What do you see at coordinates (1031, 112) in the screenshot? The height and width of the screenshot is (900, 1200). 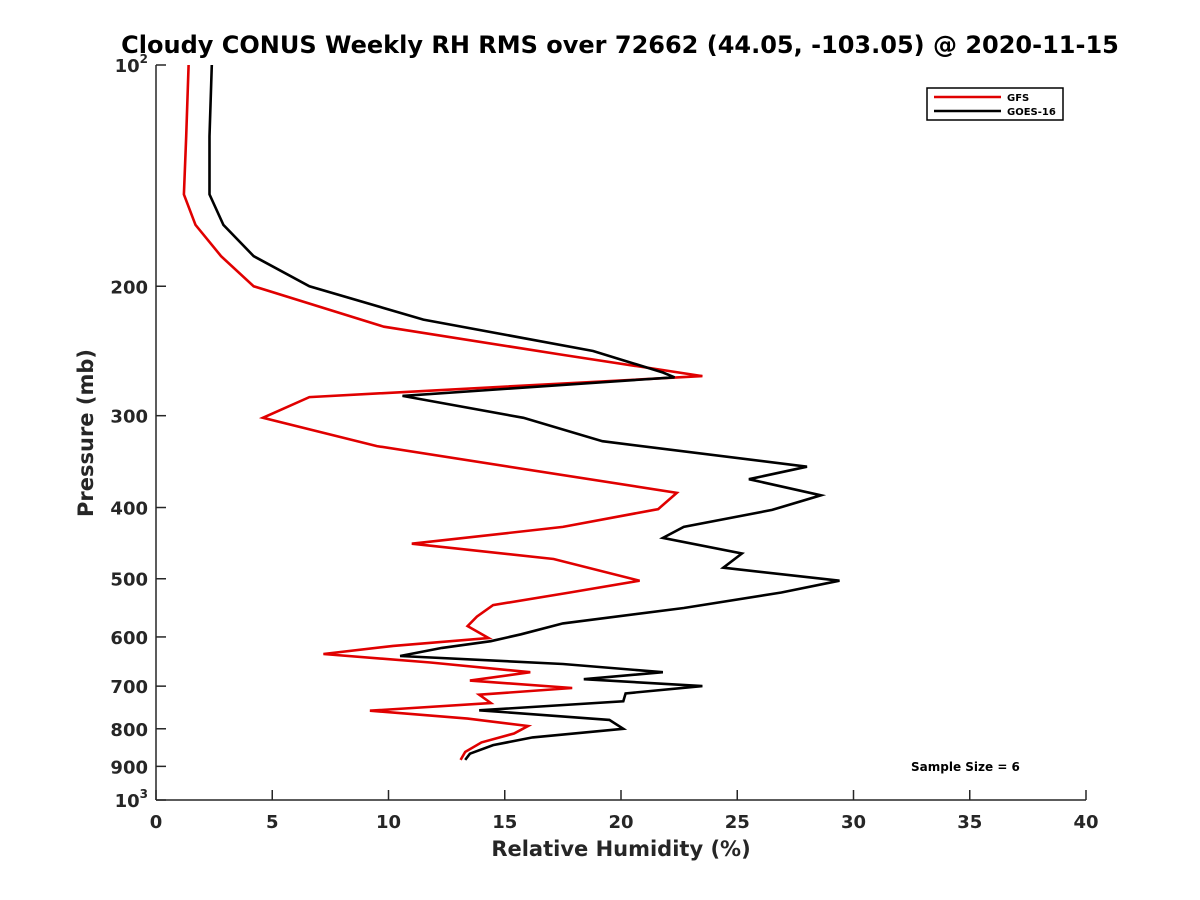 I see `legend-label-goes16: GOES-16` at bounding box center [1031, 112].